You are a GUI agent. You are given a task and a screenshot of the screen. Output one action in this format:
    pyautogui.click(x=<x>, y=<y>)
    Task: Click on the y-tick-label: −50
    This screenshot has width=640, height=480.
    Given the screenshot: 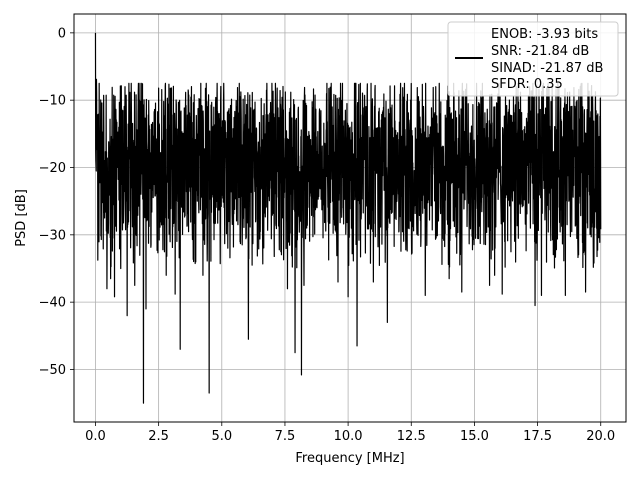 What is the action you would take?
    pyautogui.click(x=52, y=370)
    